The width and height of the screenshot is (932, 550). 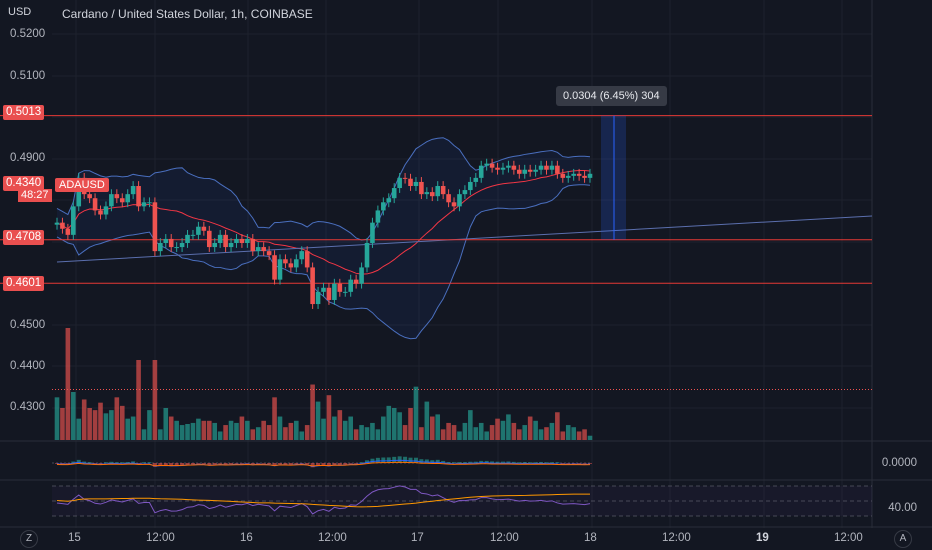 I want to click on price-label: 0.5200, so click(x=28, y=34).